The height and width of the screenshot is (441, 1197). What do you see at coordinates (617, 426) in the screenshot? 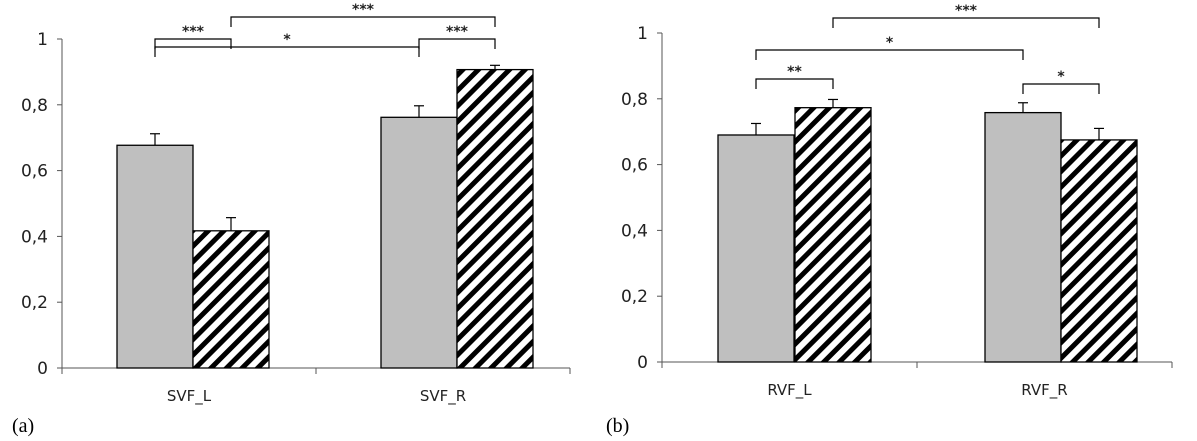
I see `panel-label: (b)` at bounding box center [617, 426].